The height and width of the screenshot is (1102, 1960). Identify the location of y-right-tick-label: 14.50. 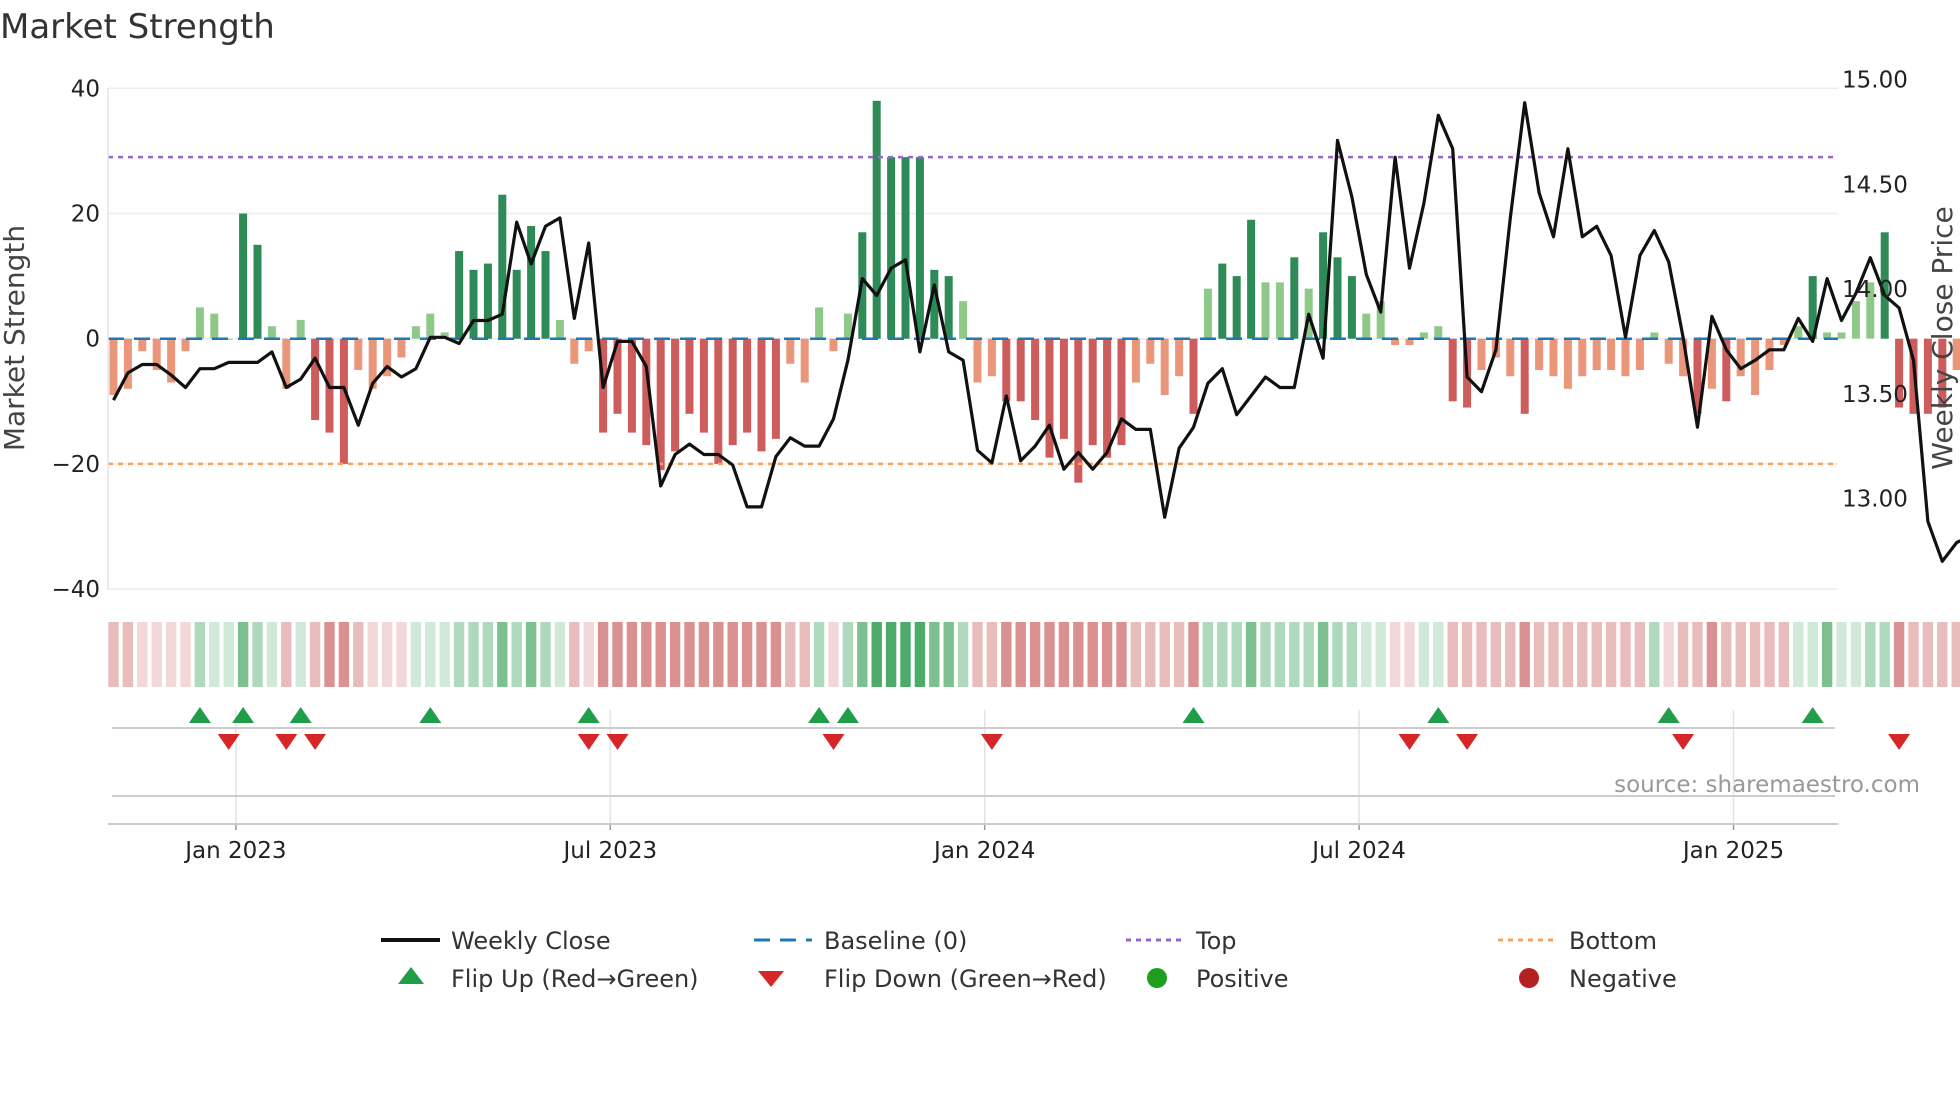
(1875, 185).